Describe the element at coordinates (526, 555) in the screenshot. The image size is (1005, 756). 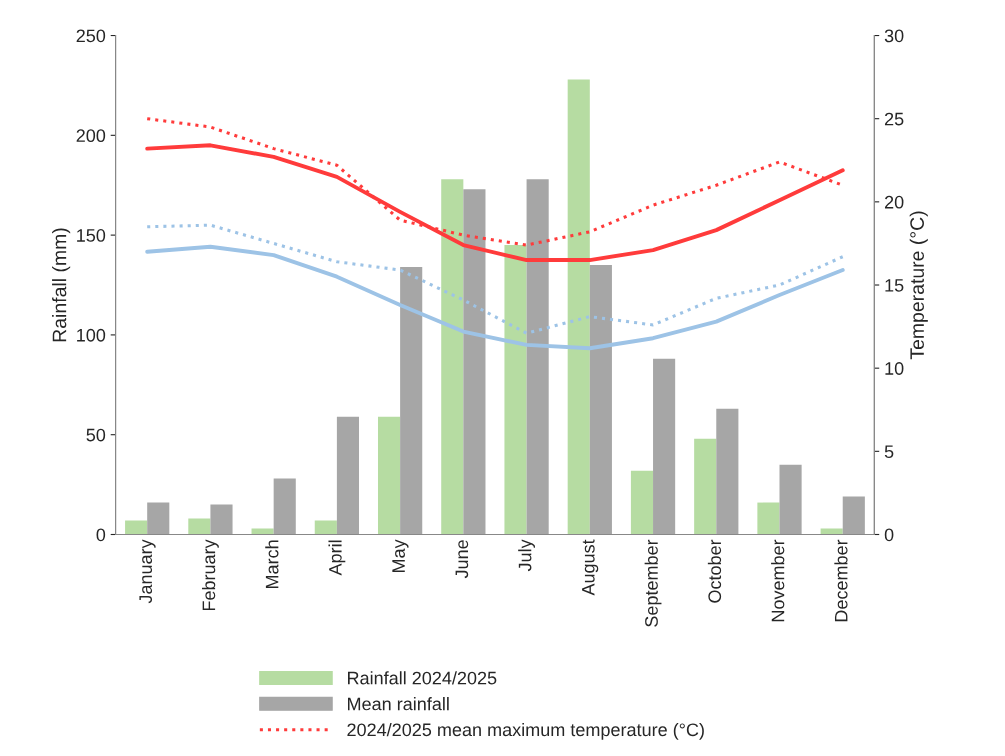
I see `x-tick-label: July` at that location.